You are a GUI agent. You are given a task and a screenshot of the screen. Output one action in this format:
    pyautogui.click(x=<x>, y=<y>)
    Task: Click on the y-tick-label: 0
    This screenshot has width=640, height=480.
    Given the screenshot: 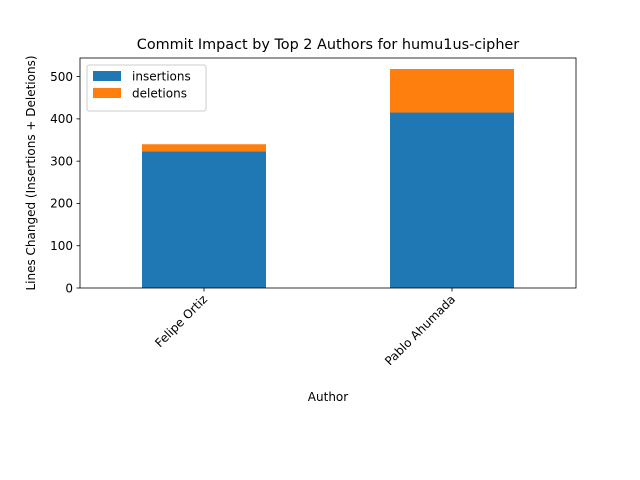 What is the action you would take?
    pyautogui.click(x=69, y=288)
    